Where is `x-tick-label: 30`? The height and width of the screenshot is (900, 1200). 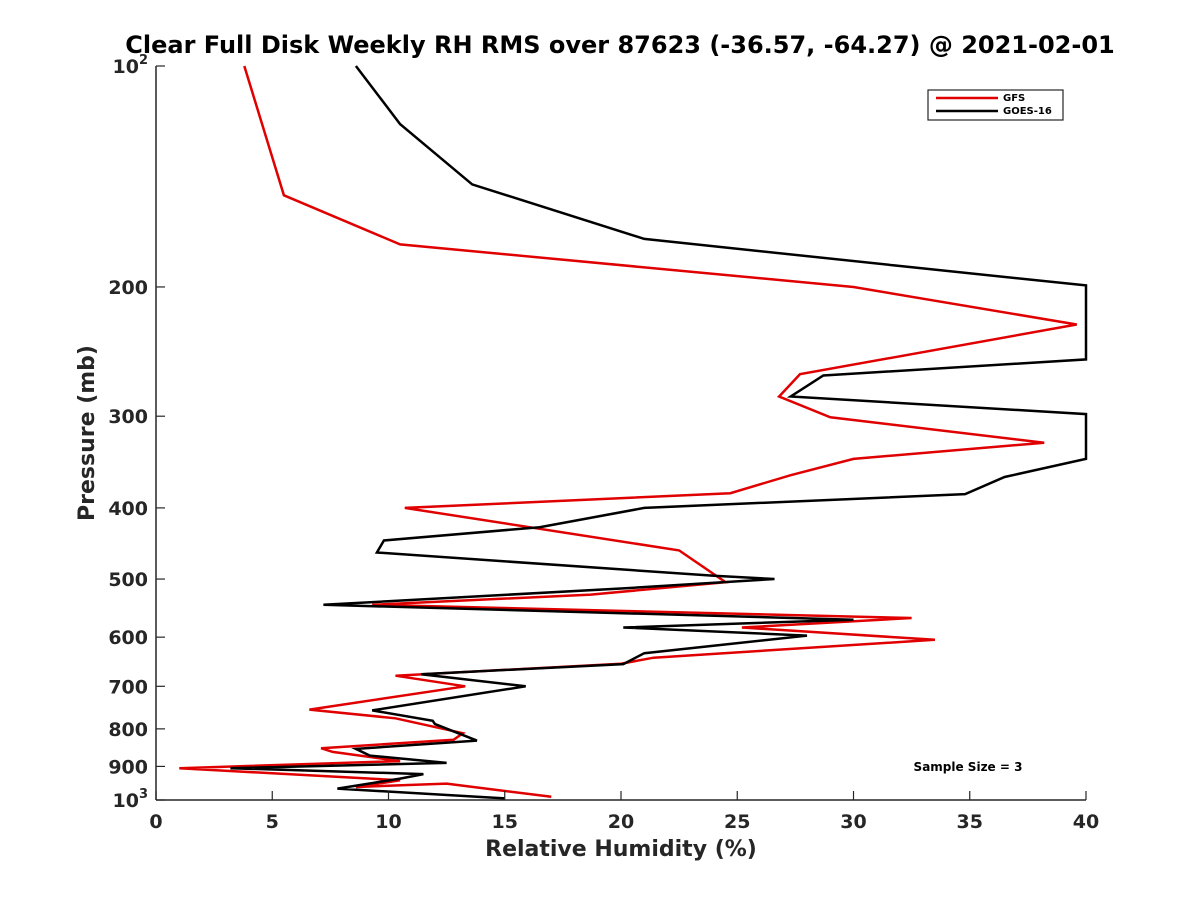 x-tick-label: 30 is located at coordinates (853, 822).